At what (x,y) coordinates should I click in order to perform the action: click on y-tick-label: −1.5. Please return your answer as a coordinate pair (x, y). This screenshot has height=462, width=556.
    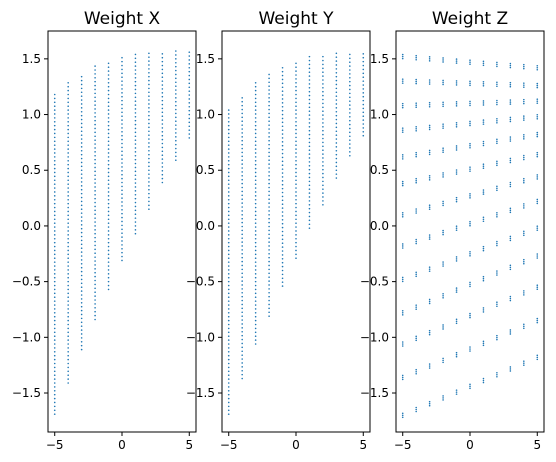
    Looking at the image, I should click on (26, 393).